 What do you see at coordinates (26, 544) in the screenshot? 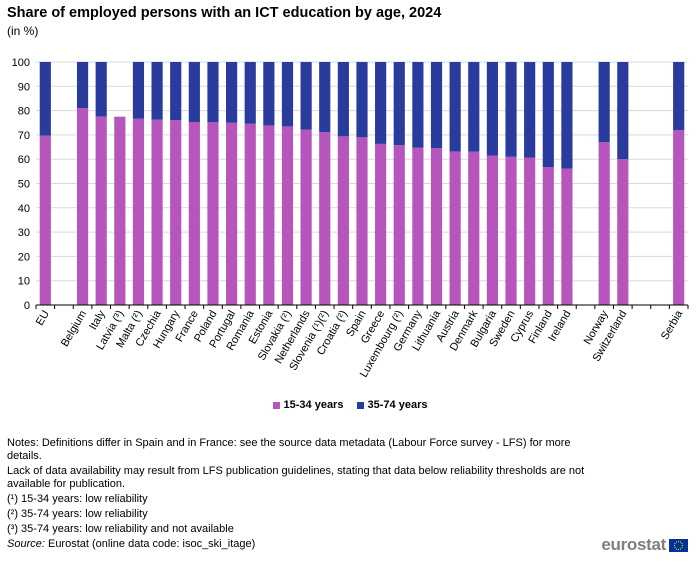
I see `source-label: Source:` at bounding box center [26, 544].